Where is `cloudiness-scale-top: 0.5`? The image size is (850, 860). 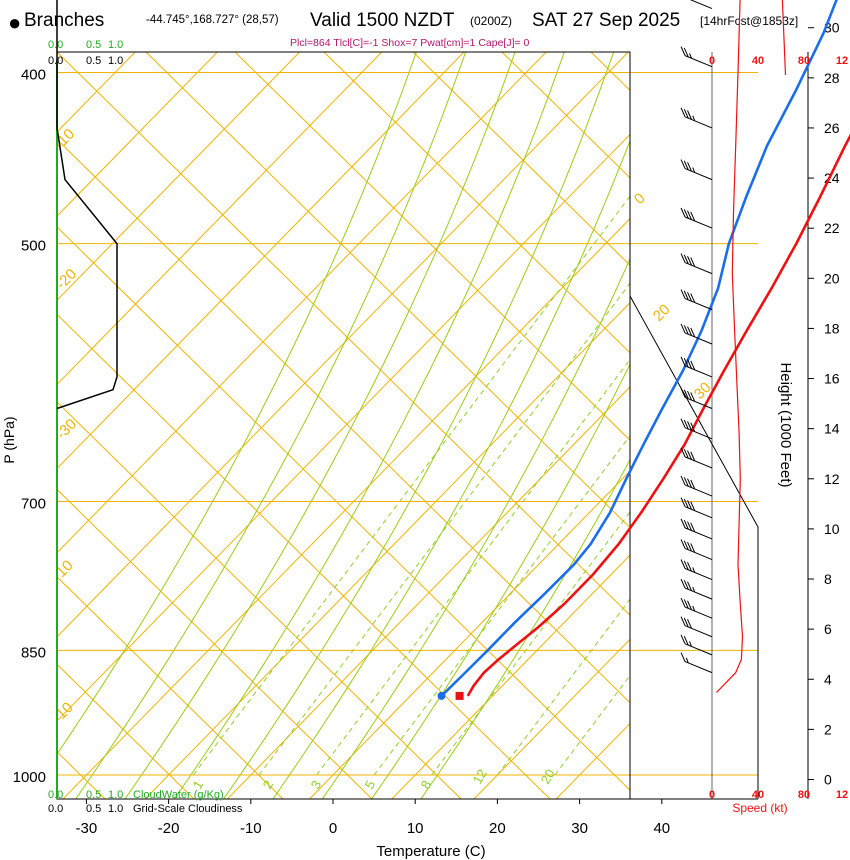
cloudiness-scale-top: 0.5 is located at coordinates (93, 61).